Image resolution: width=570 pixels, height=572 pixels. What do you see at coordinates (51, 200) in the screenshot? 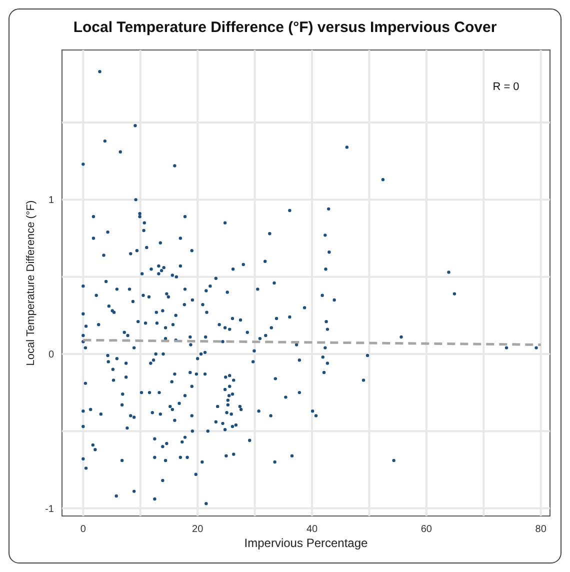
I see `y-tick-label: 1` at bounding box center [51, 200].